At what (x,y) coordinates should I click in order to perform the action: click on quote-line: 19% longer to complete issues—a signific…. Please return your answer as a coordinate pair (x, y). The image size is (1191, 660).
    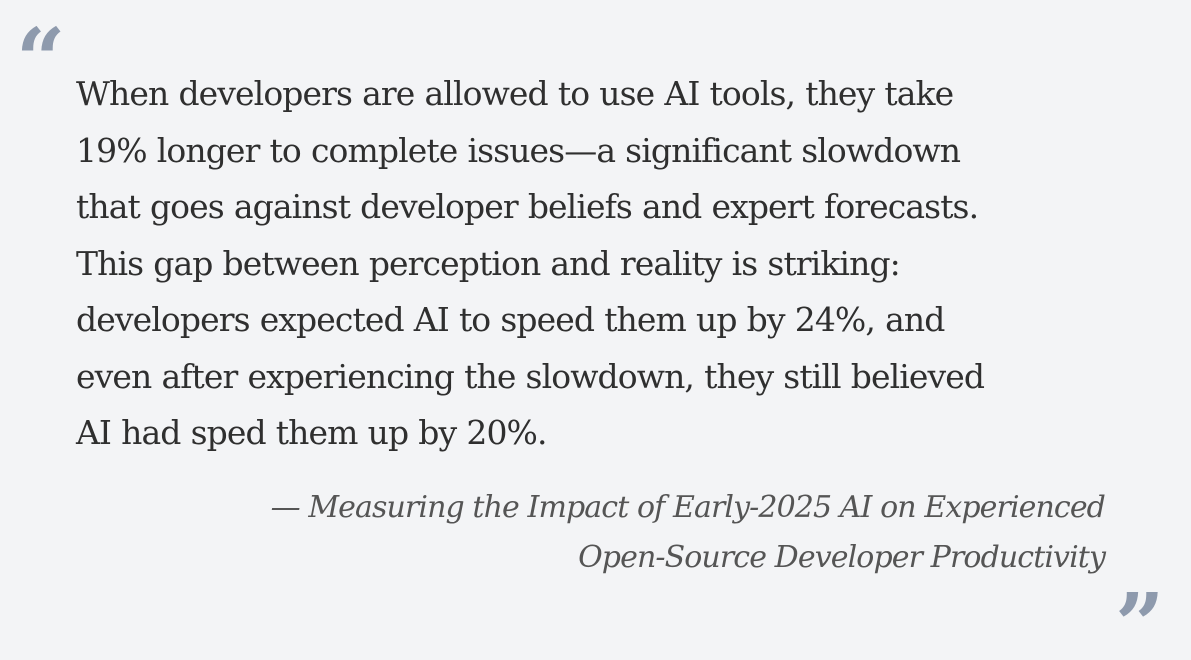
    Looking at the image, I should click on (518, 150).